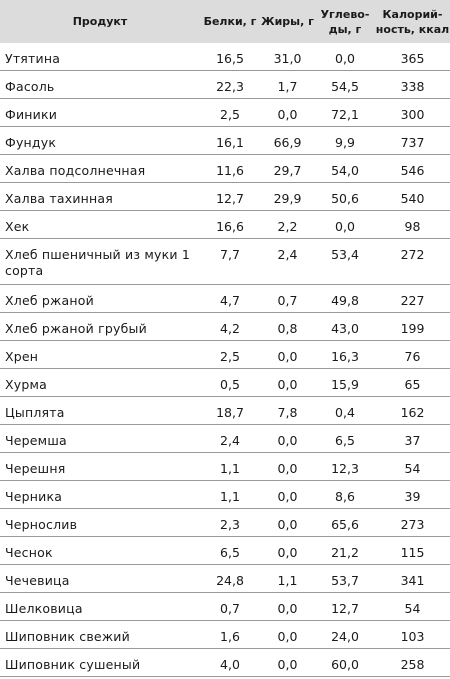 Image resolution: width=450 pixels, height=679 pixels. I want to click on table-row: Шиповник свежий 1,6 0,0 24,0 103, so click(225, 635).